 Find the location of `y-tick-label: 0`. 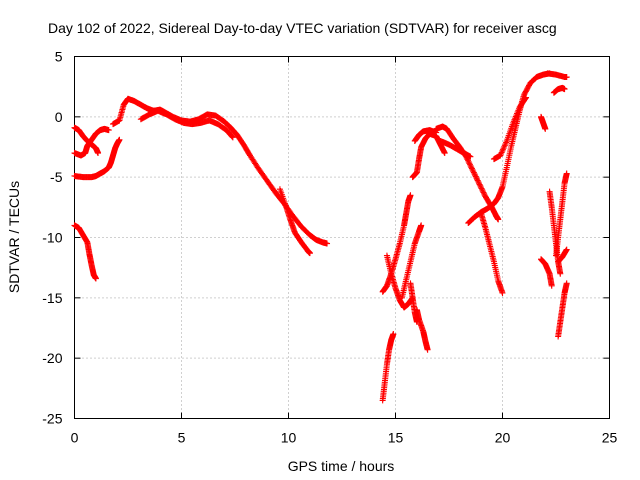

y-tick-label: 0 is located at coordinates (59, 117).